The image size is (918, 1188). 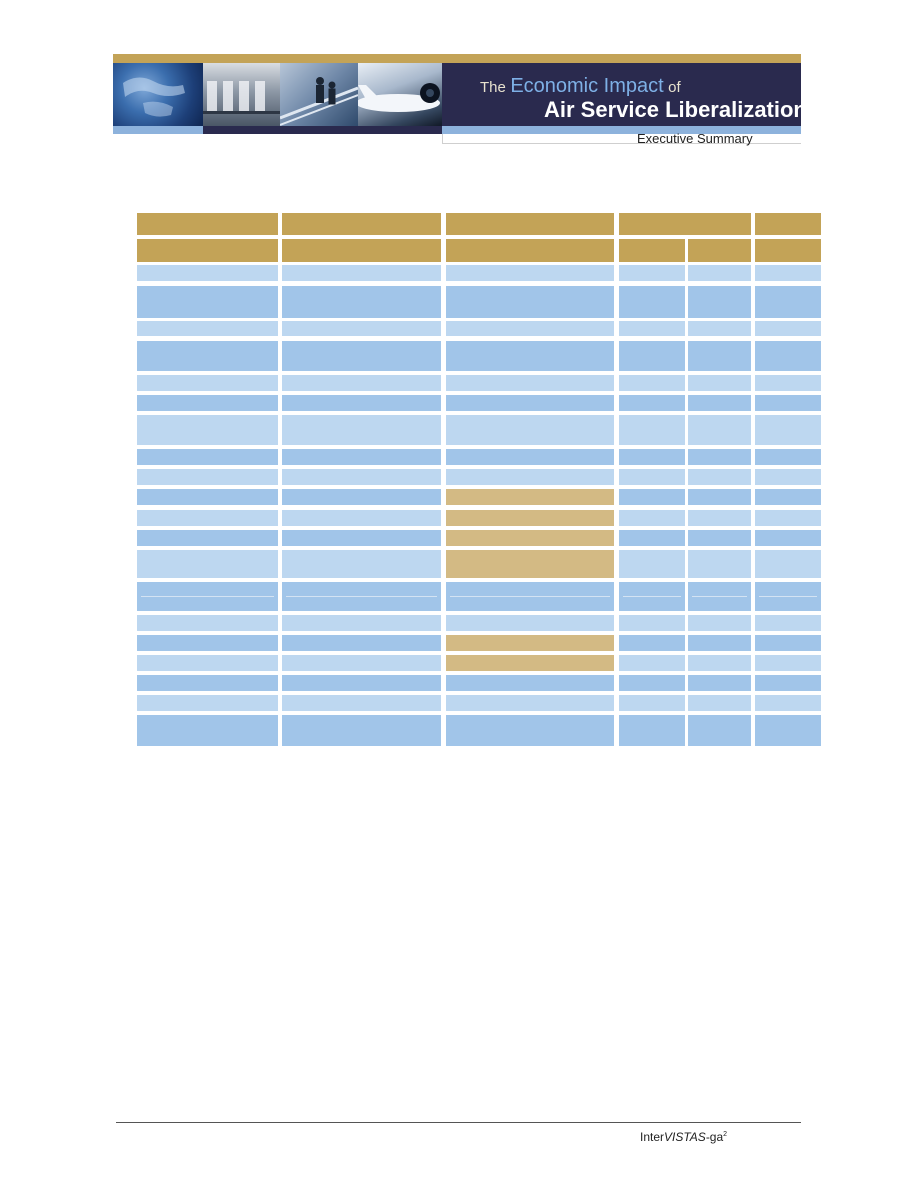 What do you see at coordinates (652, 1137) in the screenshot?
I see `brand-part1: Inter` at bounding box center [652, 1137].